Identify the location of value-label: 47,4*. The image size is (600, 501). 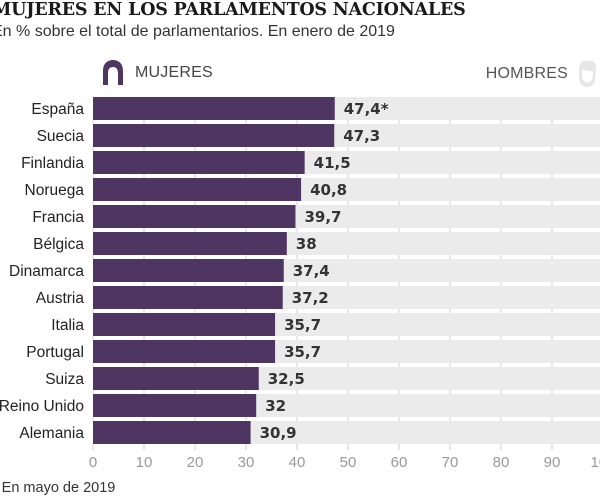
(366, 109).